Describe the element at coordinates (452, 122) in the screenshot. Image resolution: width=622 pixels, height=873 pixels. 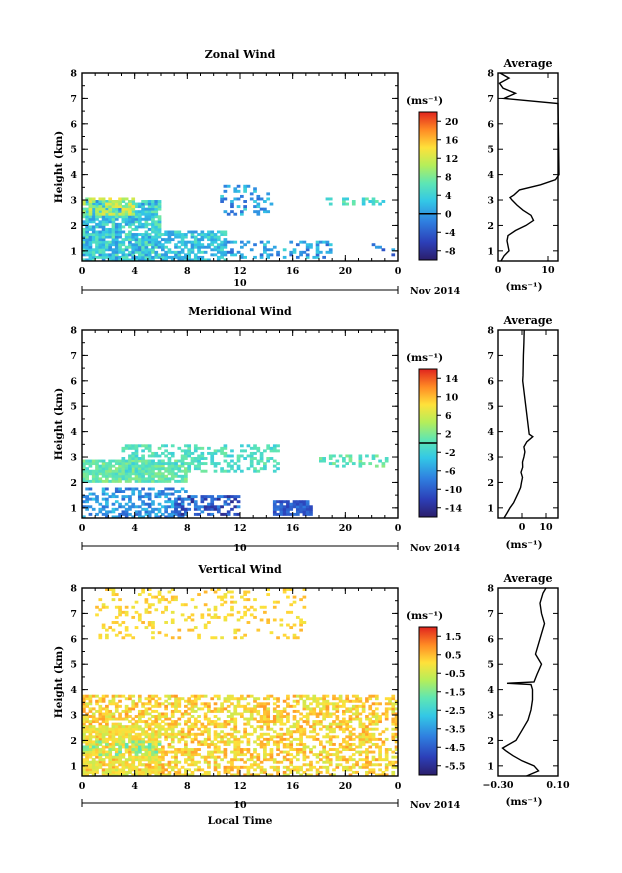
I see `colorbar-tick-label: 20` at that location.